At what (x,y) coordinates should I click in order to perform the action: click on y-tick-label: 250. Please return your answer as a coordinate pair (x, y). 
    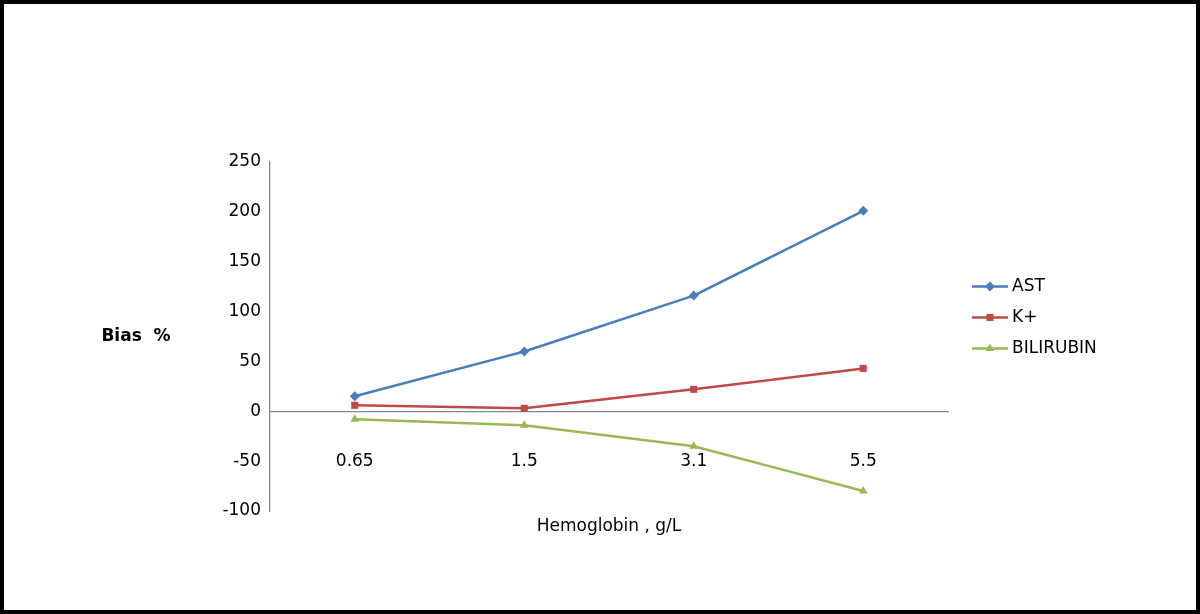
    Looking at the image, I should click on (244, 160).